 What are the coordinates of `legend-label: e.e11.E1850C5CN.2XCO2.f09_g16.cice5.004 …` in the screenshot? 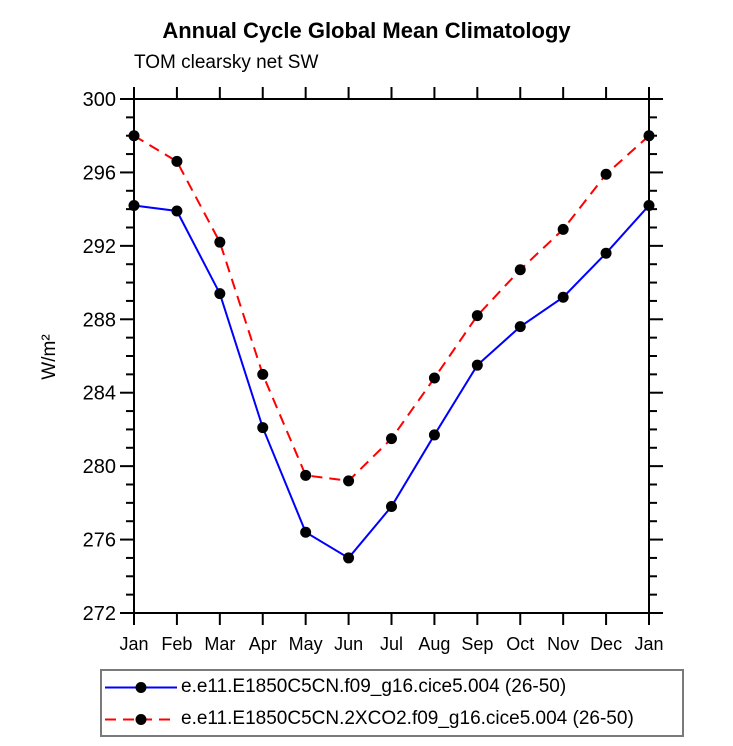 It's located at (407, 718).